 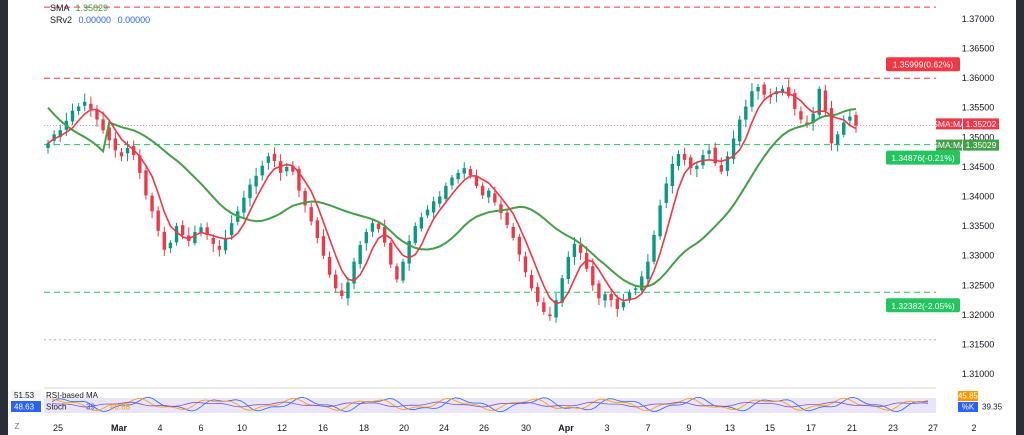 What do you see at coordinates (282, 428) in the screenshot?
I see `time-tick-label: 12` at bounding box center [282, 428].